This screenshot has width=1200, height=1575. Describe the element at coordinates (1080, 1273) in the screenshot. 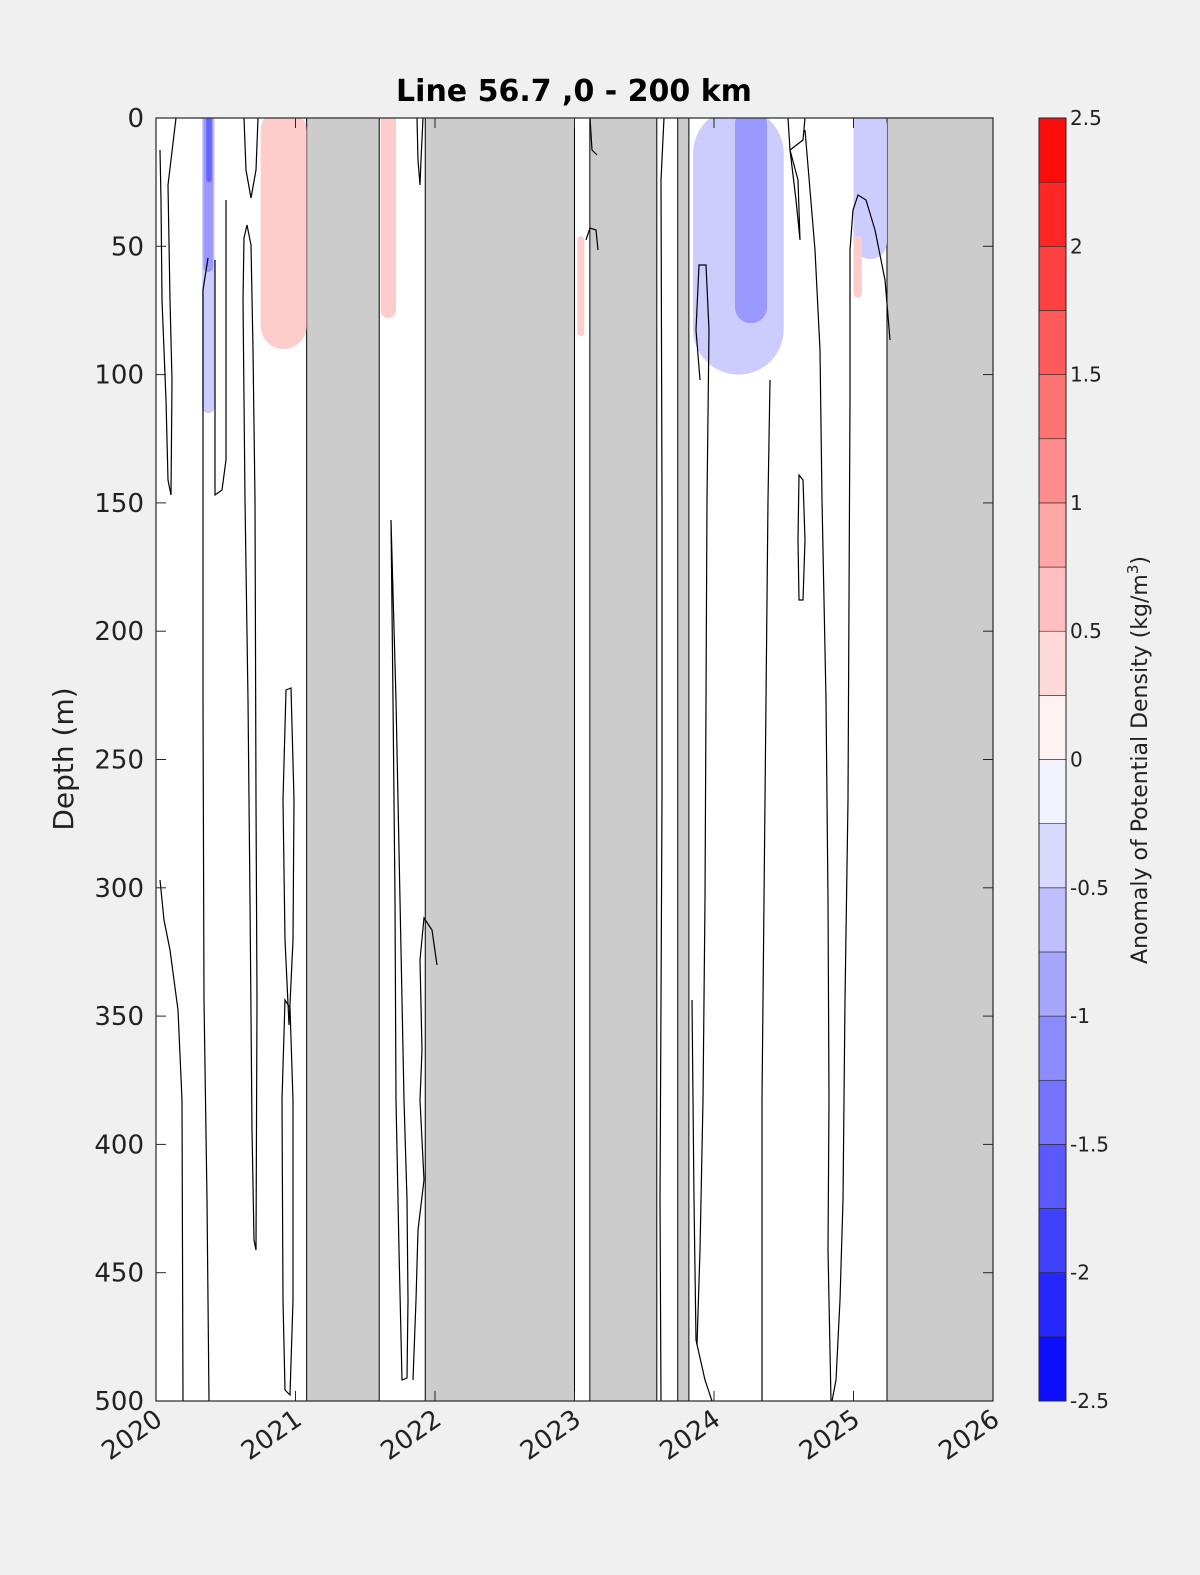

I see `colorbar-tick-label: -2` at that location.